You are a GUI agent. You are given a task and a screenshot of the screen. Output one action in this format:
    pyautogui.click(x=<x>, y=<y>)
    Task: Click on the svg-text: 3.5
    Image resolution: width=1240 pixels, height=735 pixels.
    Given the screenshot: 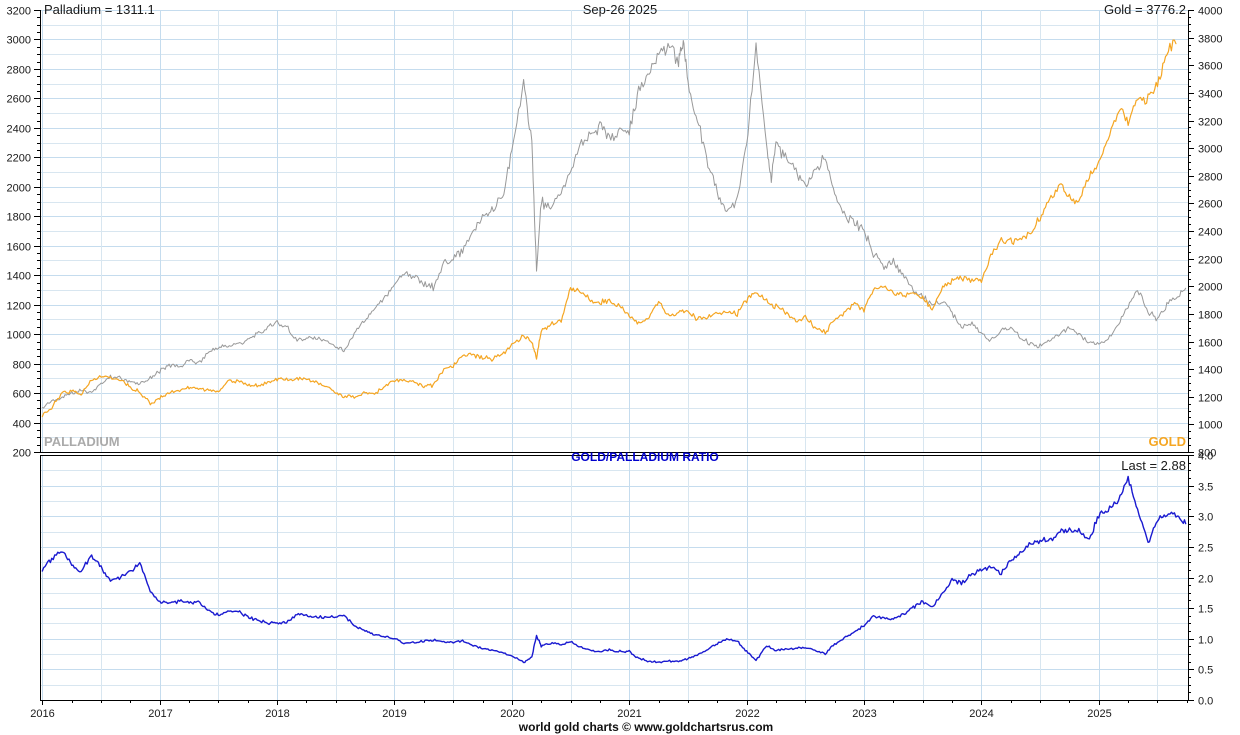 What is the action you would take?
    pyautogui.click(x=1205, y=488)
    